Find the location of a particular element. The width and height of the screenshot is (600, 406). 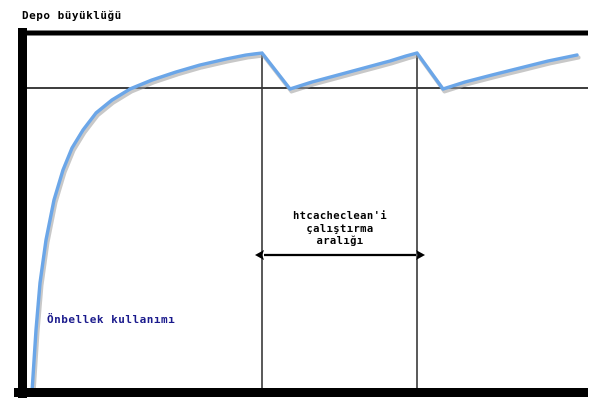

series-caption-label: Önbellek kullanımı is located at coordinates (111, 319).